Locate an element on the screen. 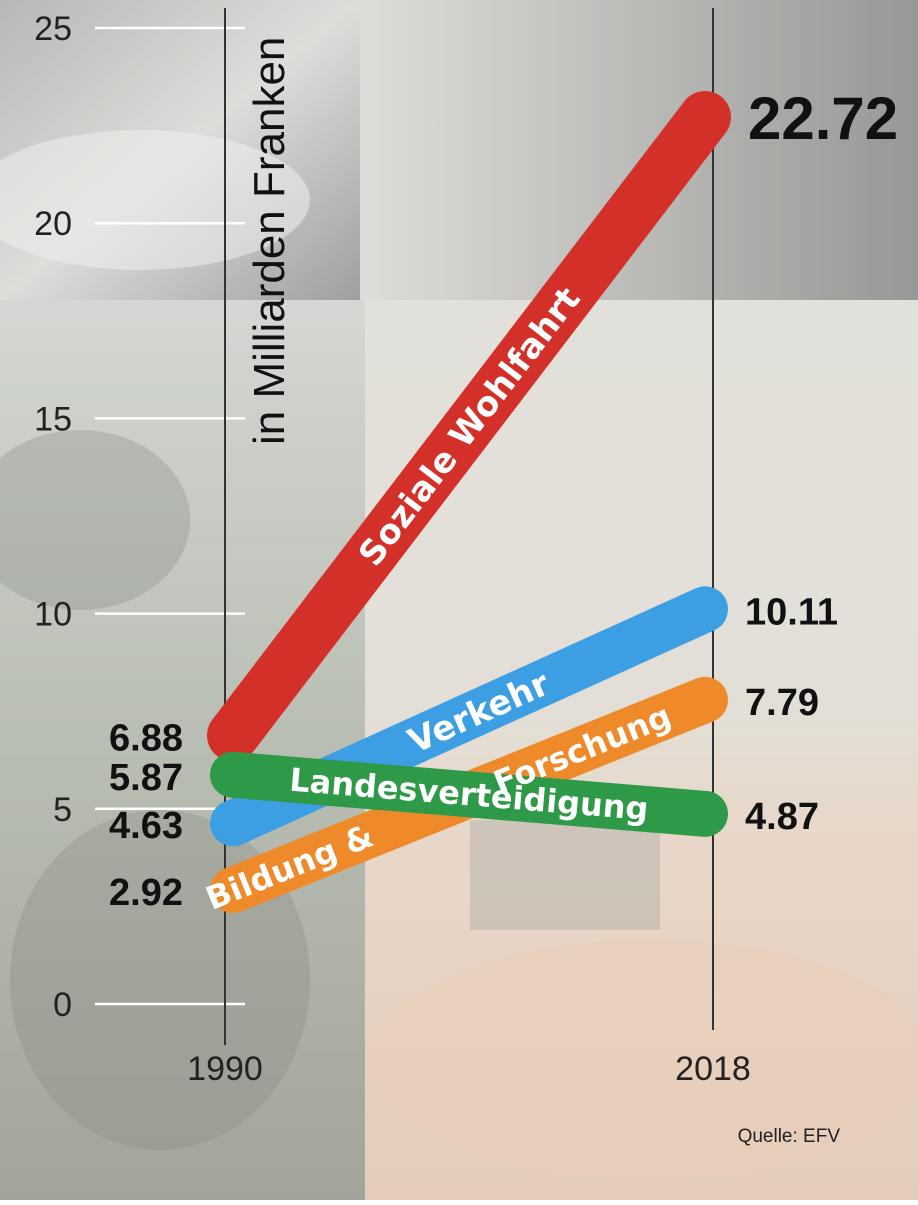  grid-layer is located at coordinates (170, 516).